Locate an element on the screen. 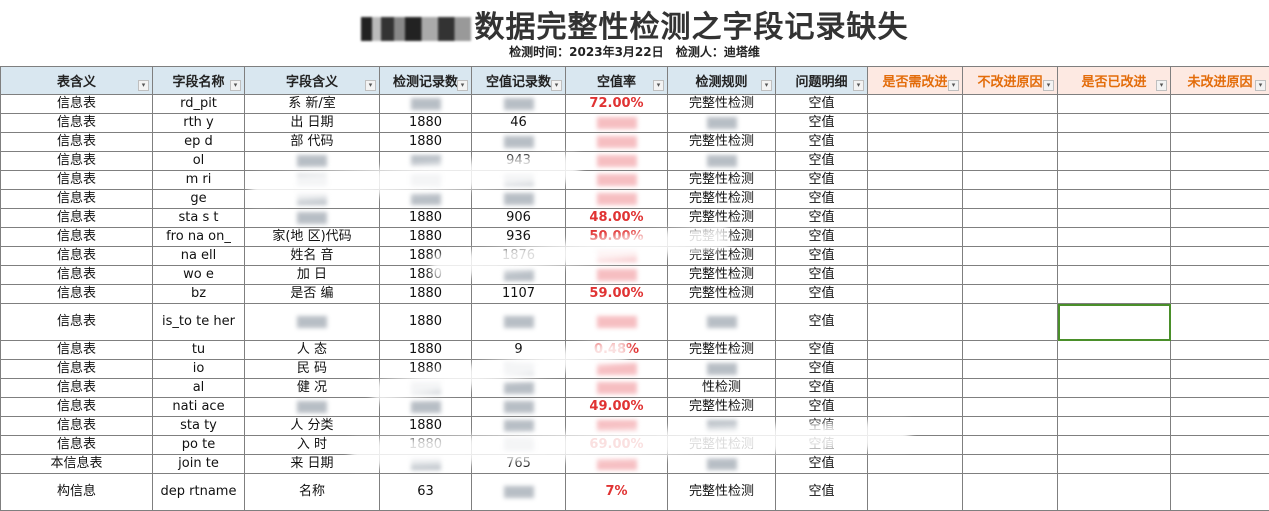  table-cell: 1107 is located at coordinates (519, 294).